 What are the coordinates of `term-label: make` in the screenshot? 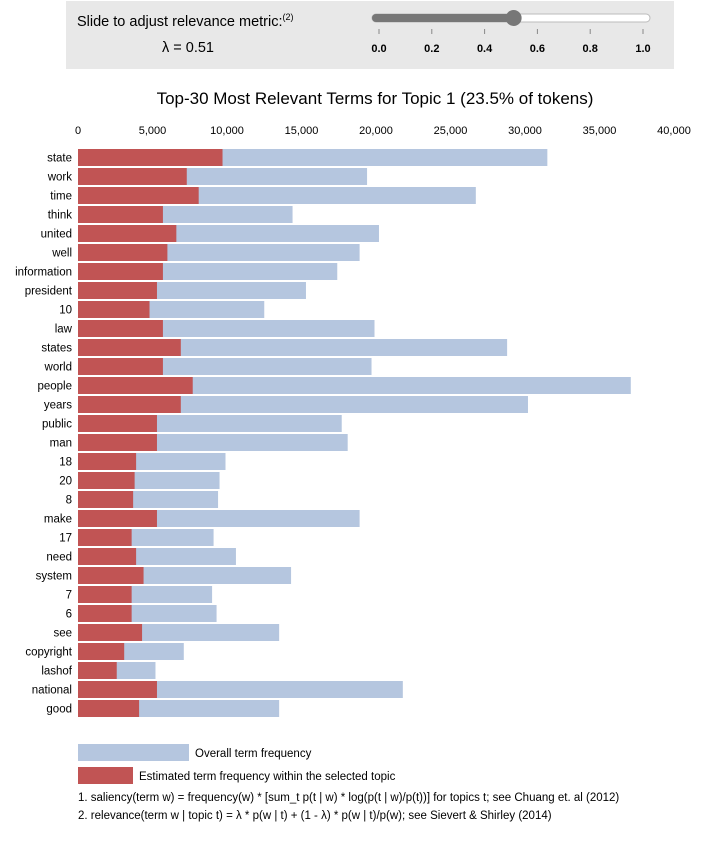 It's located at (58, 520).